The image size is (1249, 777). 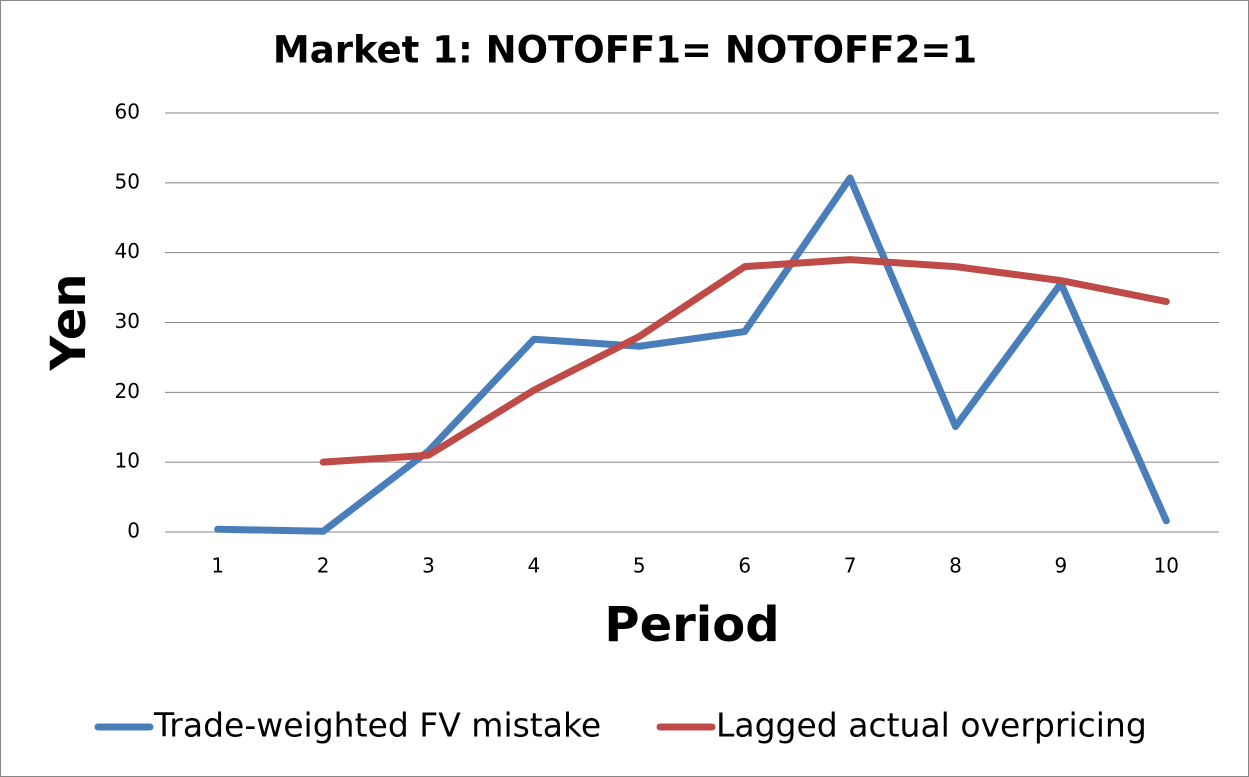 What do you see at coordinates (127, 391) in the screenshot?
I see `y-tick-label: 20` at bounding box center [127, 391].